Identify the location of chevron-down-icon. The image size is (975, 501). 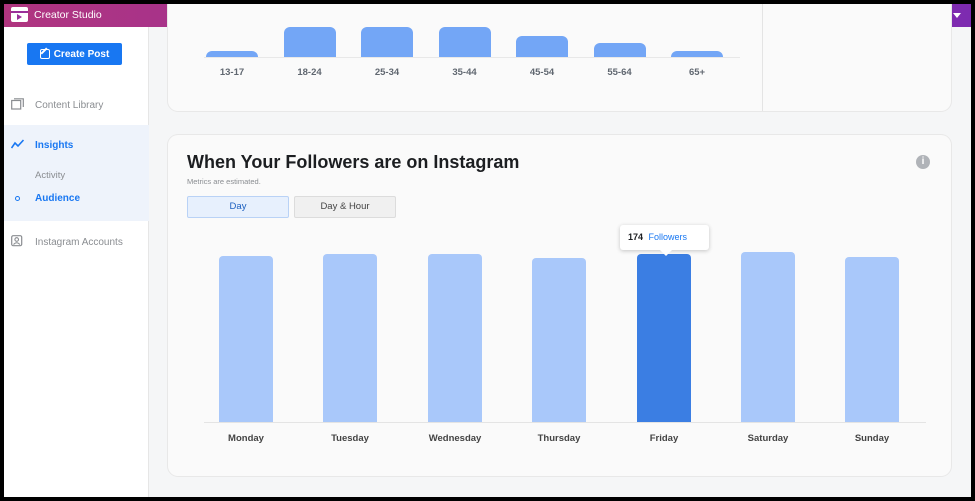
(957, 15).